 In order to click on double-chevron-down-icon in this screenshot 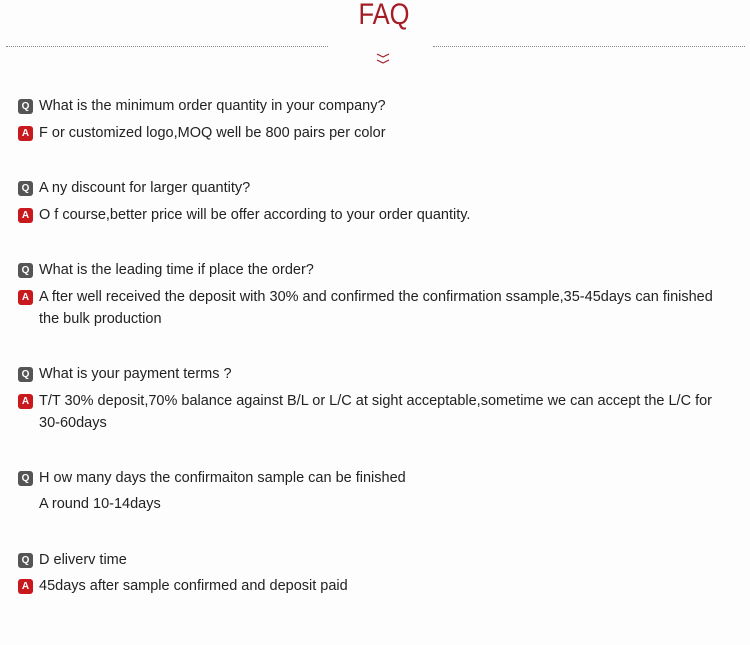, I will do `click(383, 58)`.